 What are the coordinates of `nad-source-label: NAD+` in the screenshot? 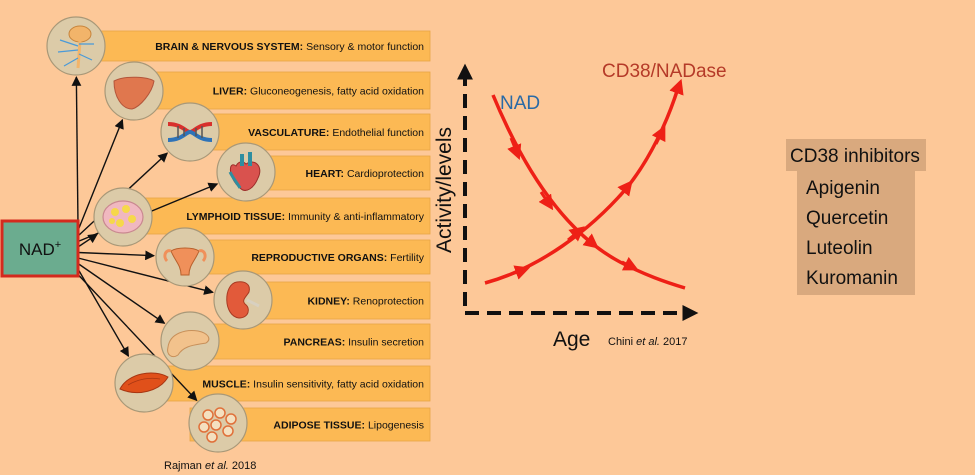 It's located at (40, 249).